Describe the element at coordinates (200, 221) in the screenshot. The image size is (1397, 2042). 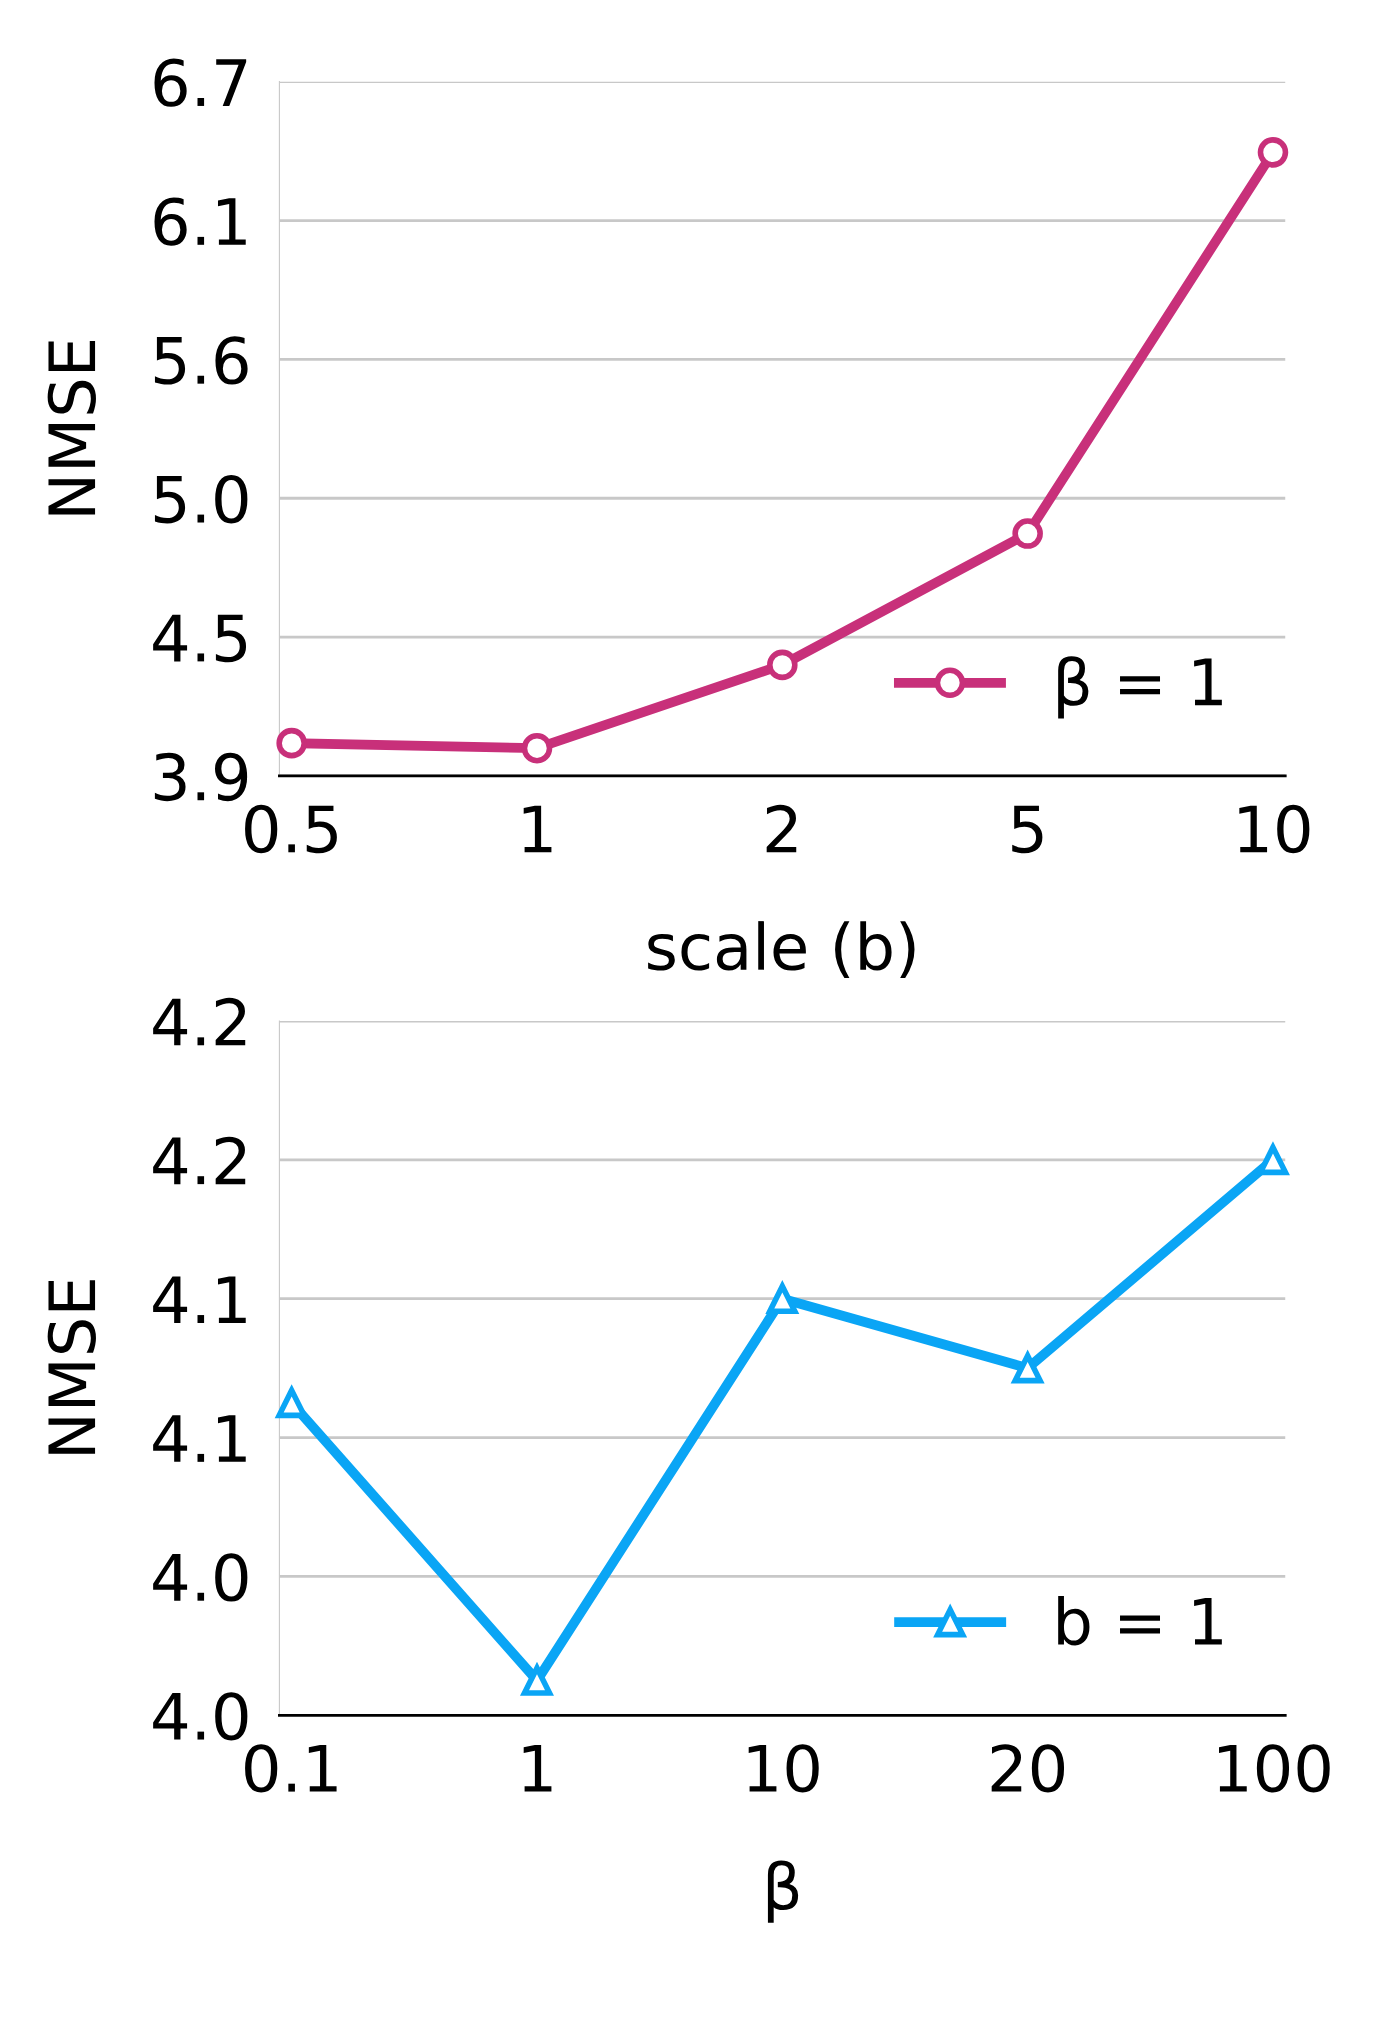
I see `y-tick-label: 6.1` at that location.